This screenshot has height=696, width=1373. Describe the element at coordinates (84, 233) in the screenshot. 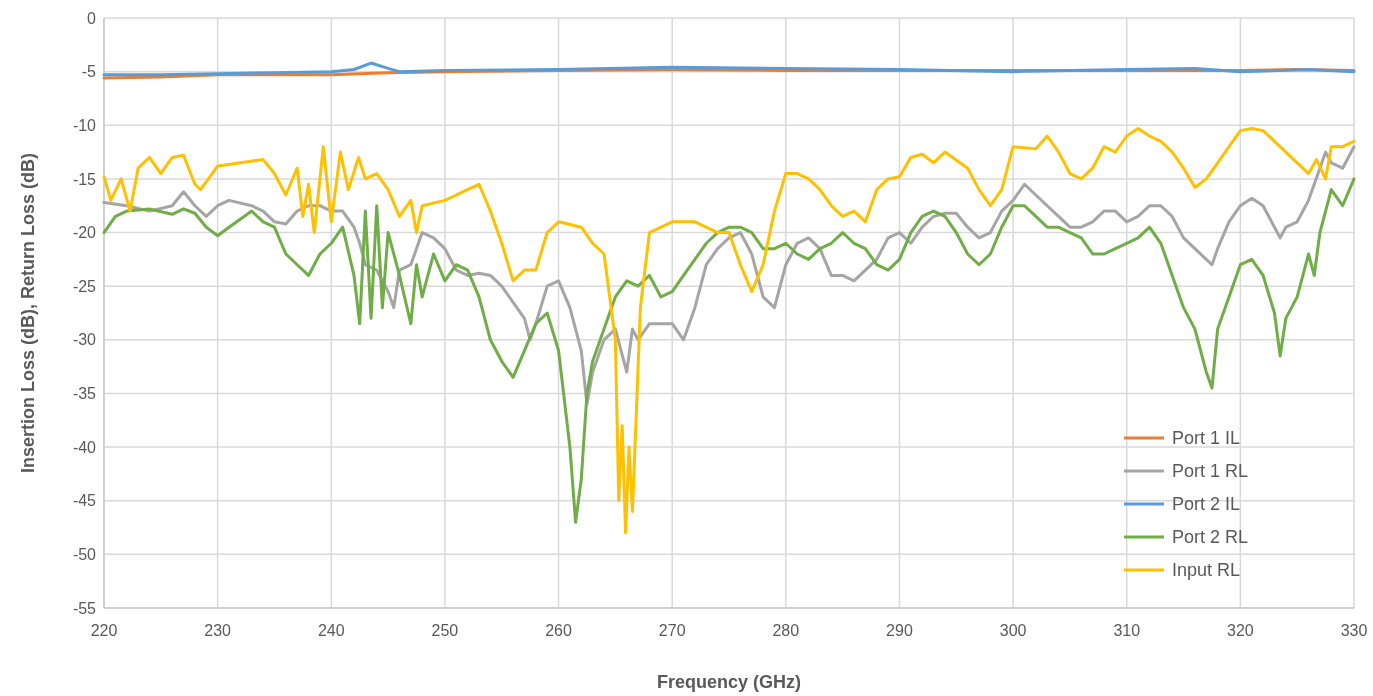

I see `y-tick-label: -20` at that location.